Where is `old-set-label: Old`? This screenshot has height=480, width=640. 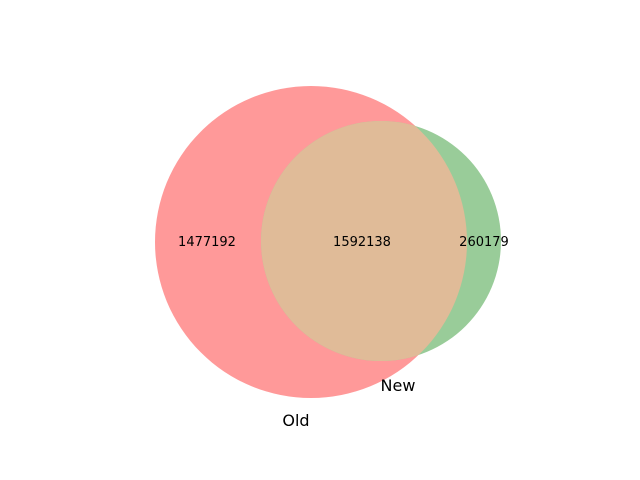 old-set-label: Old is located at coordinates (295, 420).